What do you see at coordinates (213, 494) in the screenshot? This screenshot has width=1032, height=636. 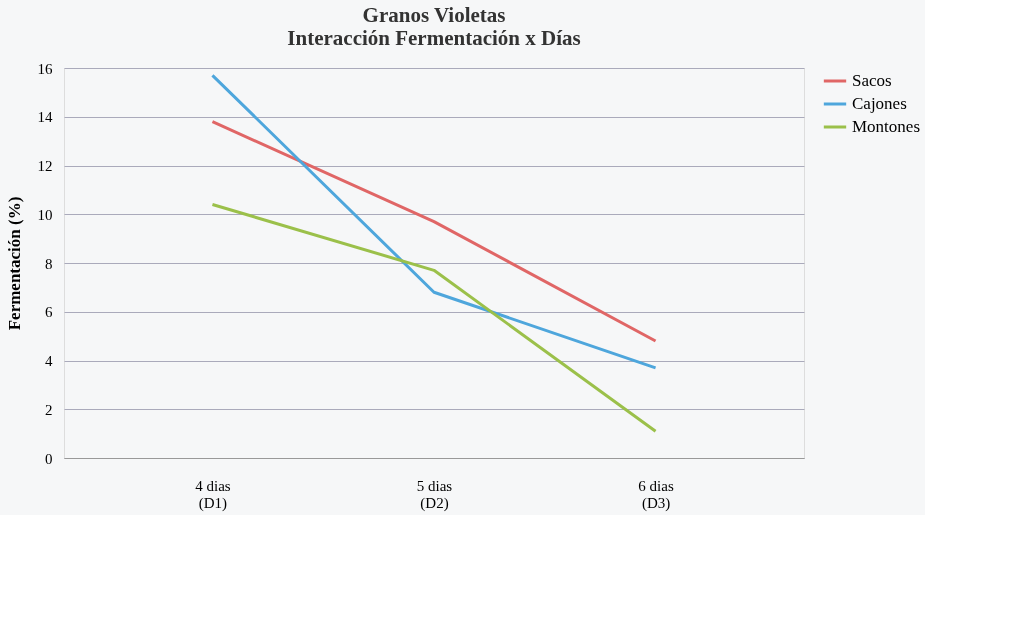 I see `x-tick-label: 4 dias (D1)` at bounding box center [213, 494].